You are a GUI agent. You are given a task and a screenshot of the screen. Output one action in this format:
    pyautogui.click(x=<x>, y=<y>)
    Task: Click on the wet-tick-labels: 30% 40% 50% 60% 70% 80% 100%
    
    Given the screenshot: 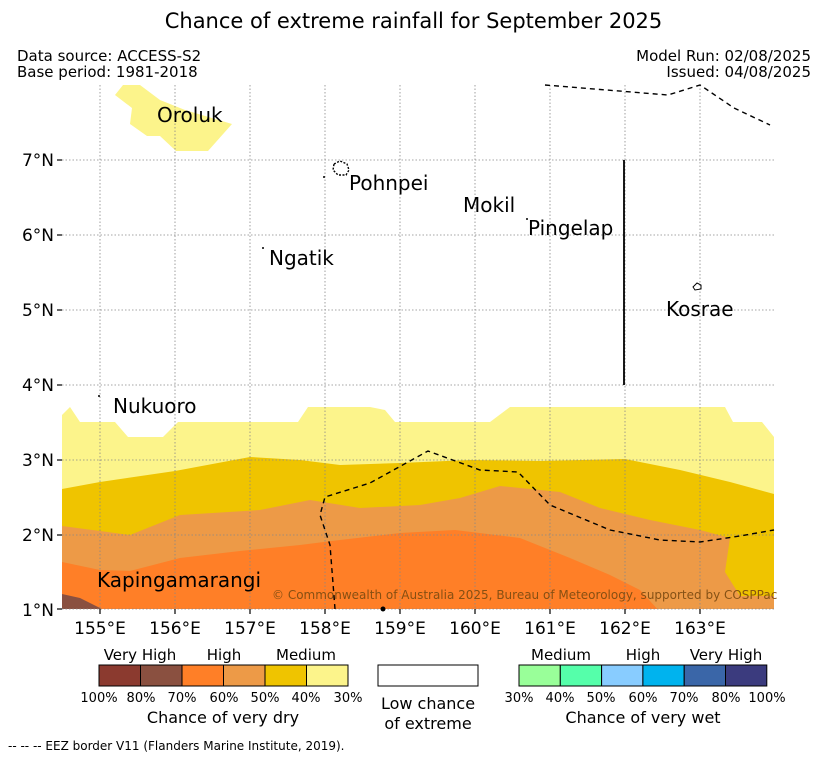 What is the action you would take?
    pyautogui.click(x=645, y=698)
    